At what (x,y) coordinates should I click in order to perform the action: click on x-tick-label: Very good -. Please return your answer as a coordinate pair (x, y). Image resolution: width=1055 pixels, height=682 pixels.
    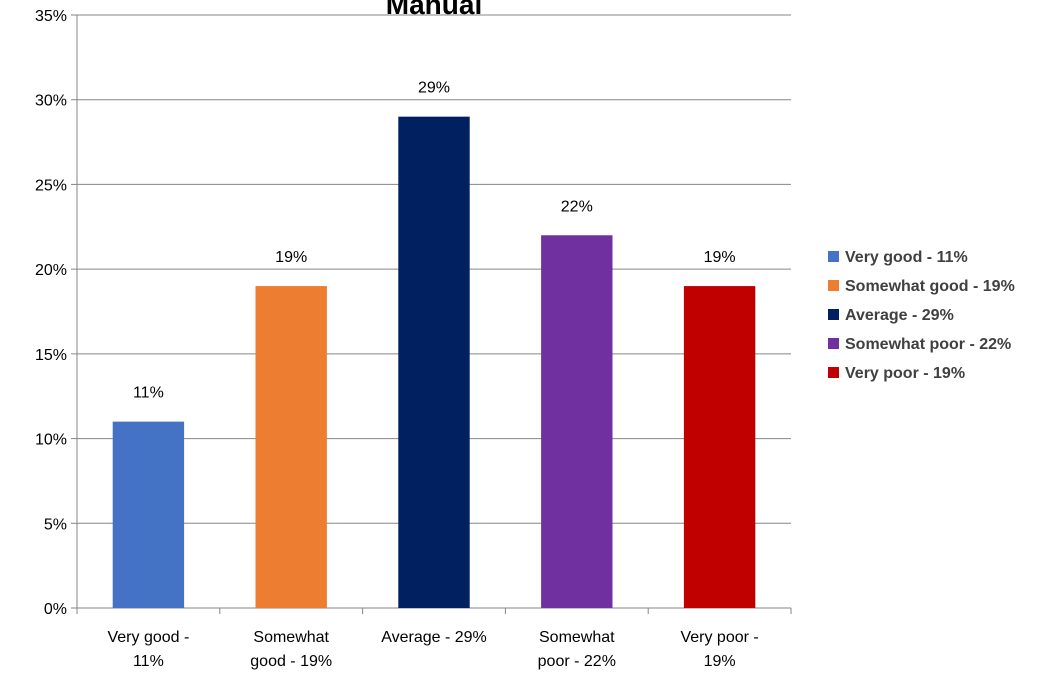
    Looking at the image, I should click on (148, 637).